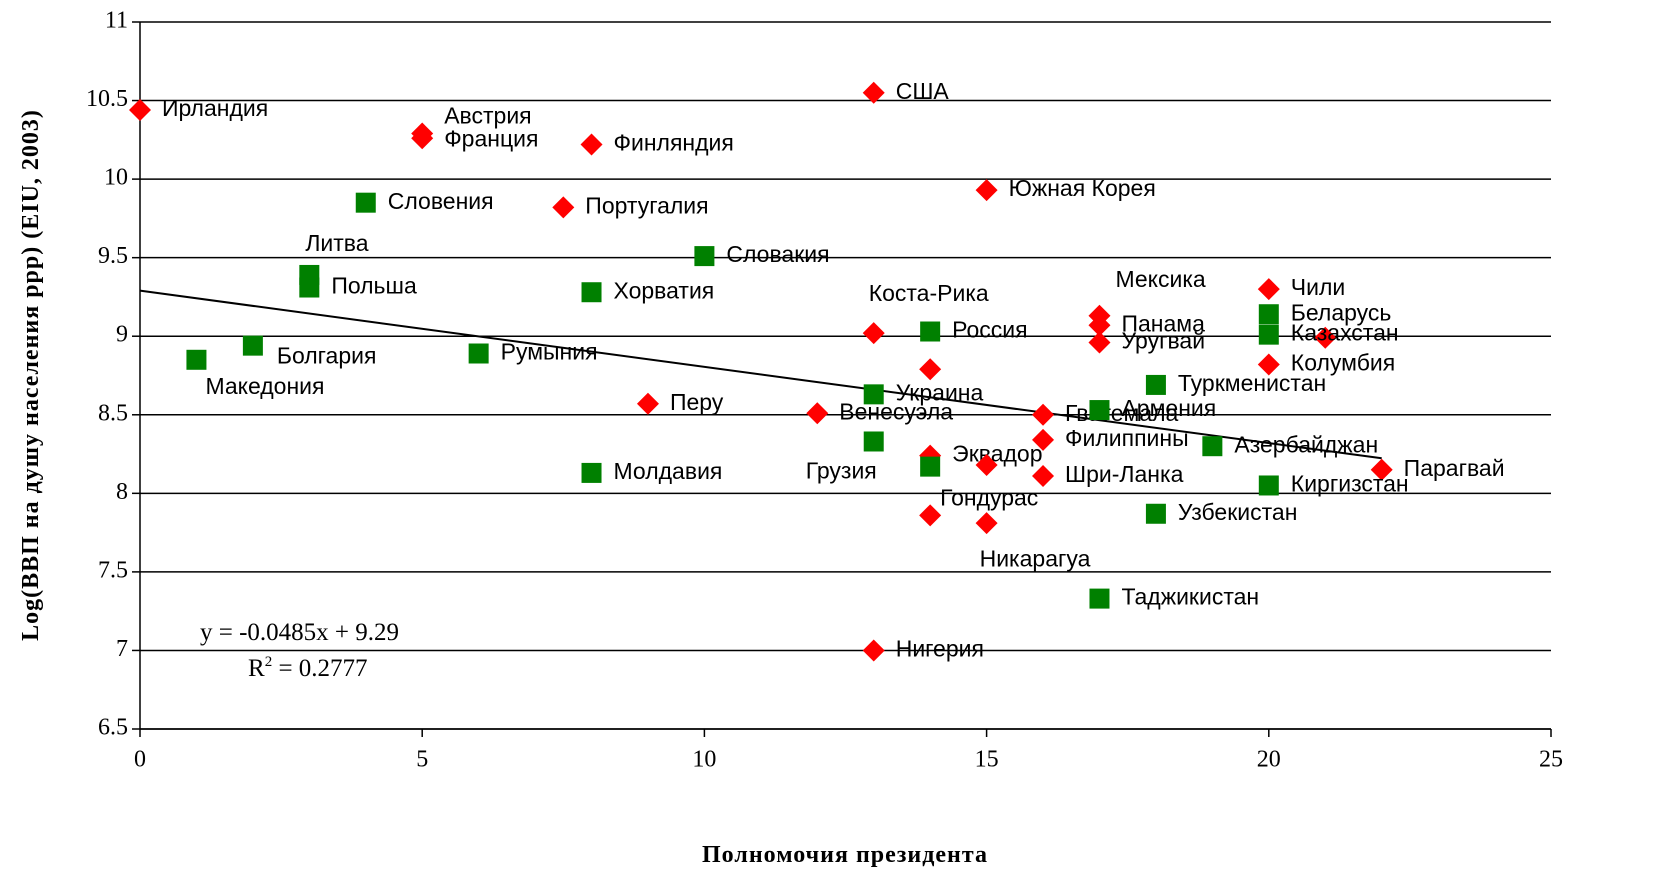 The height and width of the screenshot is (886, 1655). I want to click on point-label: Португалия, so click(646, 205).